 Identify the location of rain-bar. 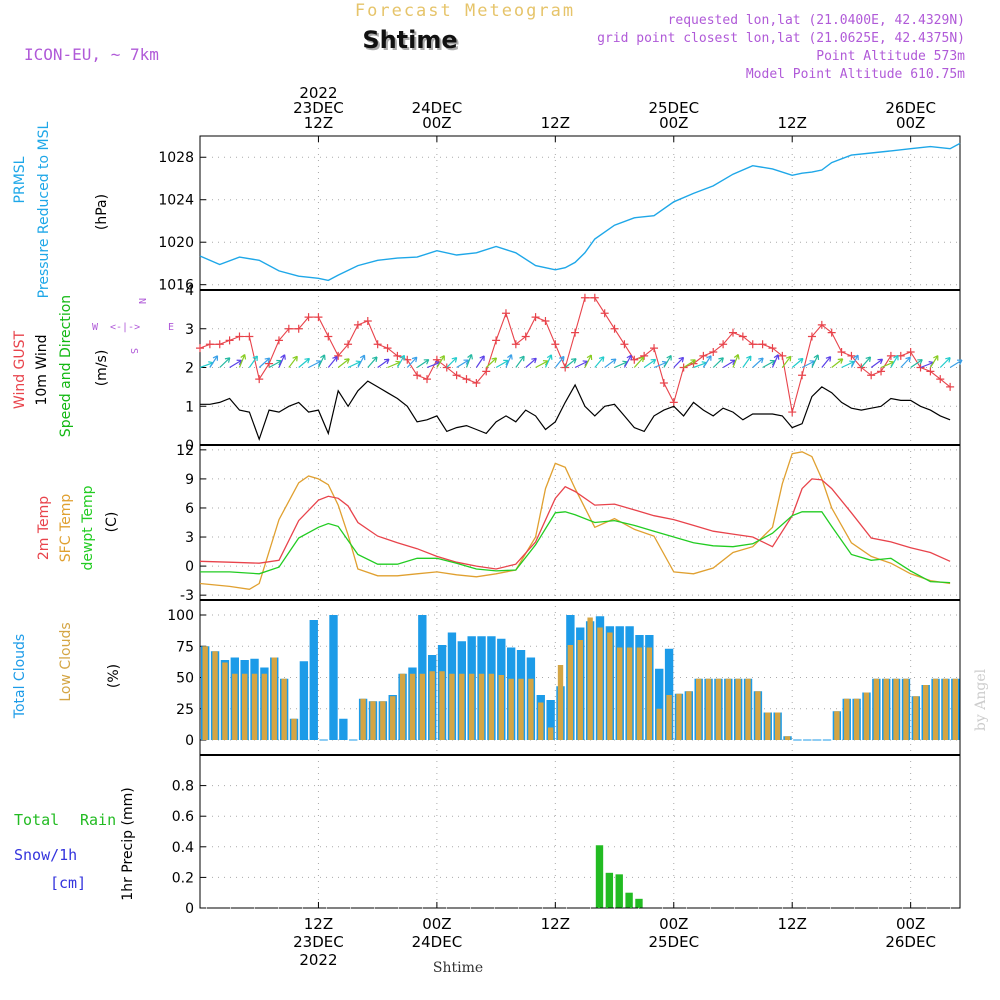
(639, 903).